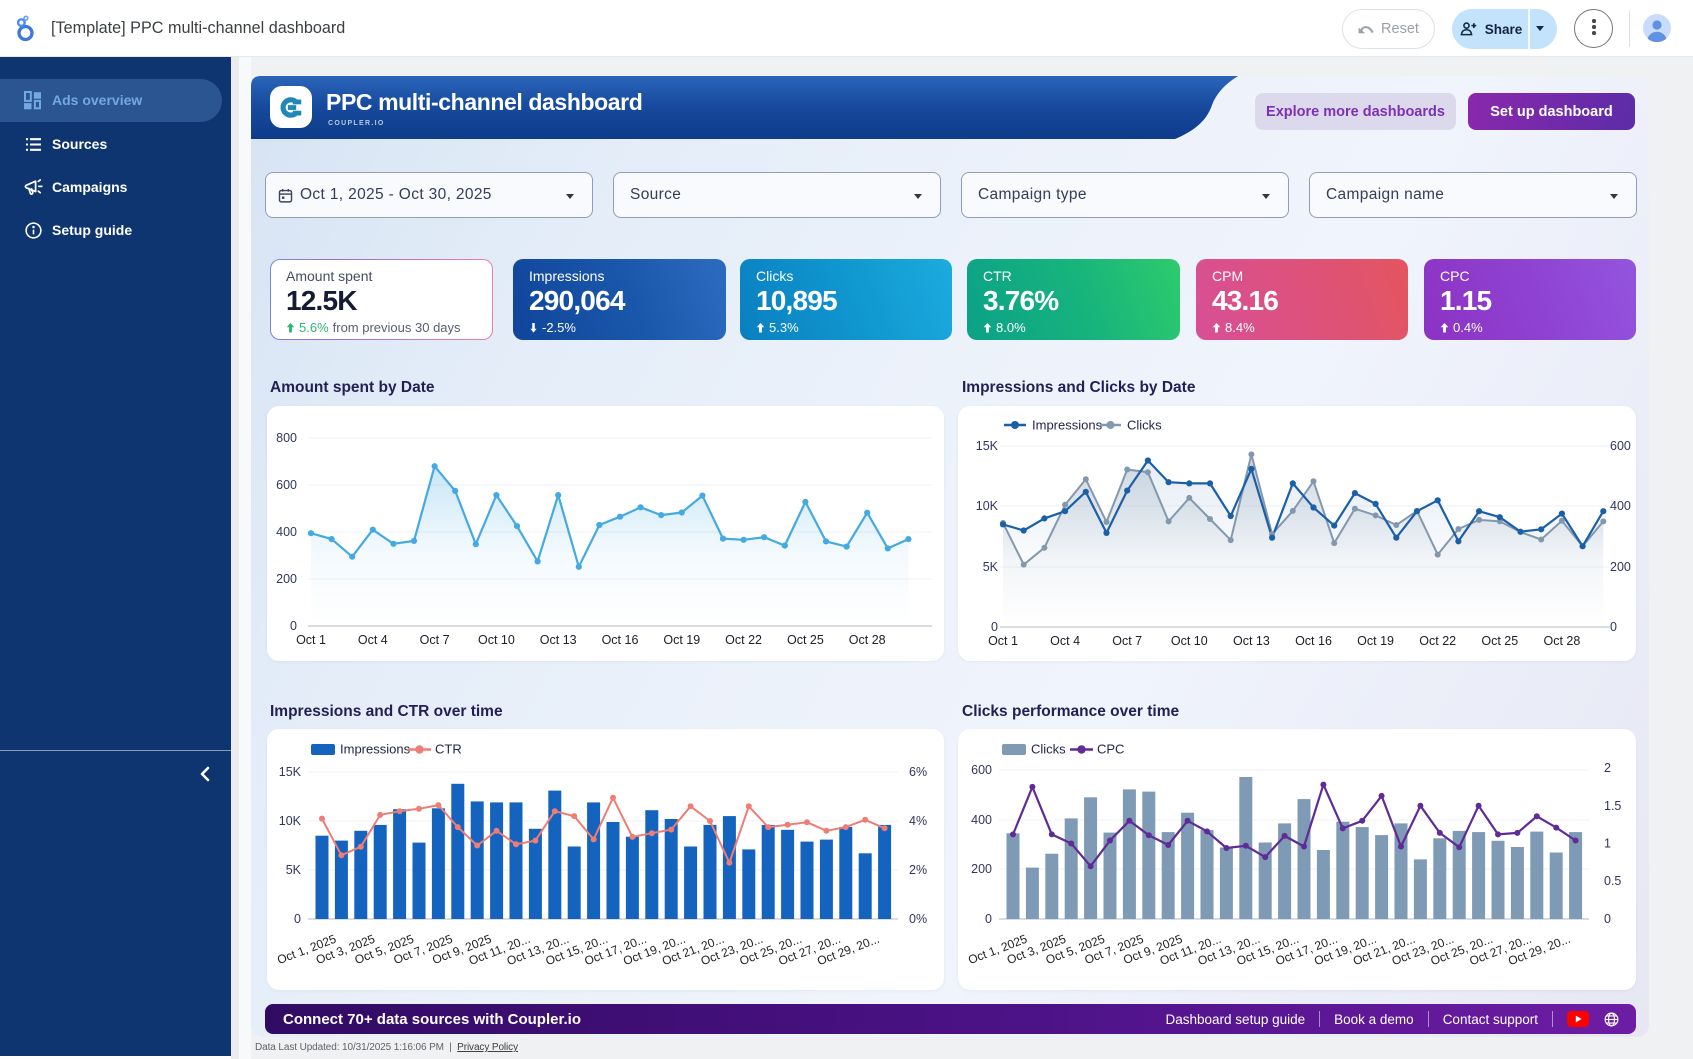  What do you see at coordinates (1607, 768) in the screenshot?
I see `svg-text: 2` at bounding box center [1607, 768].